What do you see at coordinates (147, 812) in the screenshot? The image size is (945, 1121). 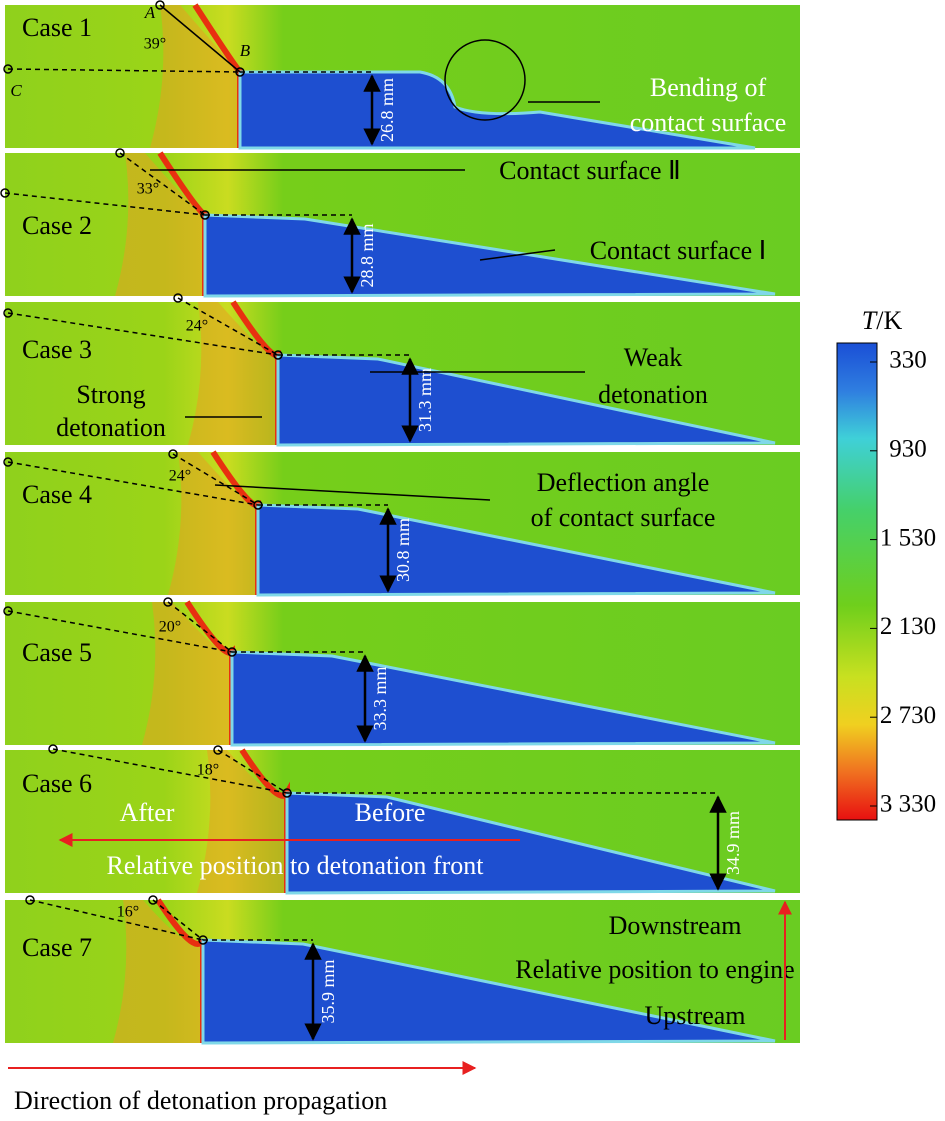 I see `annotation: After` at bounding box center [147, 812].